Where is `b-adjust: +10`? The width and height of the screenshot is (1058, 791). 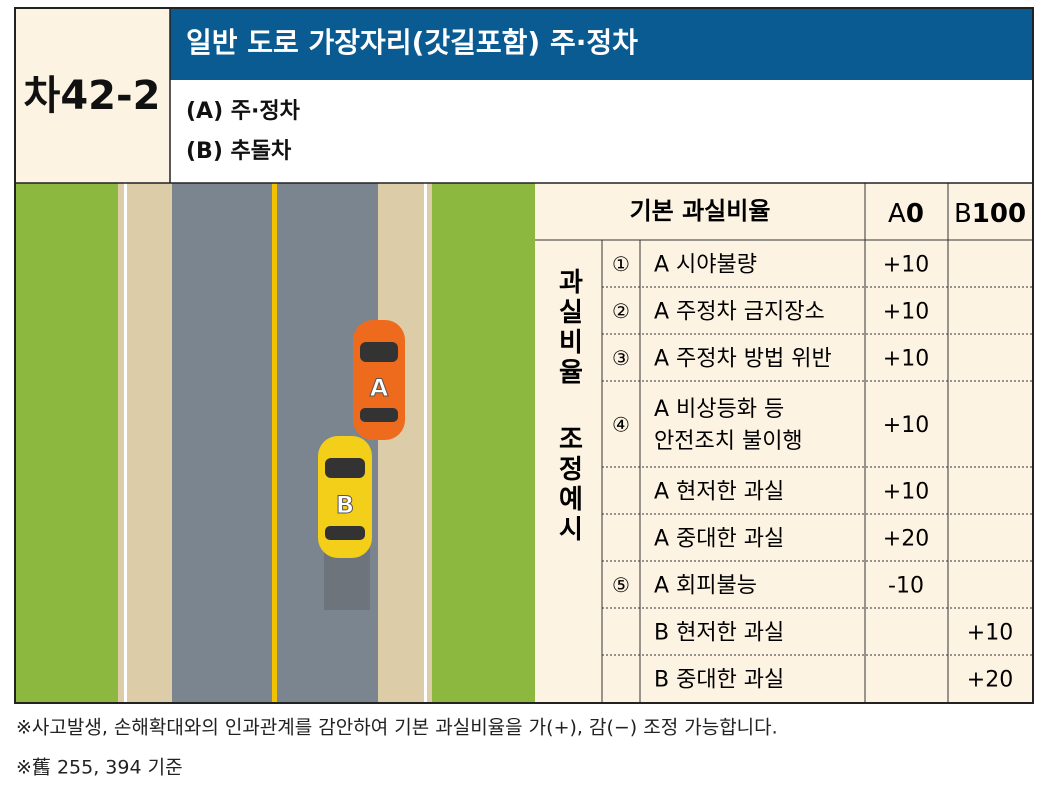 b-adjust: +10 is located at coordinates (990, 633).